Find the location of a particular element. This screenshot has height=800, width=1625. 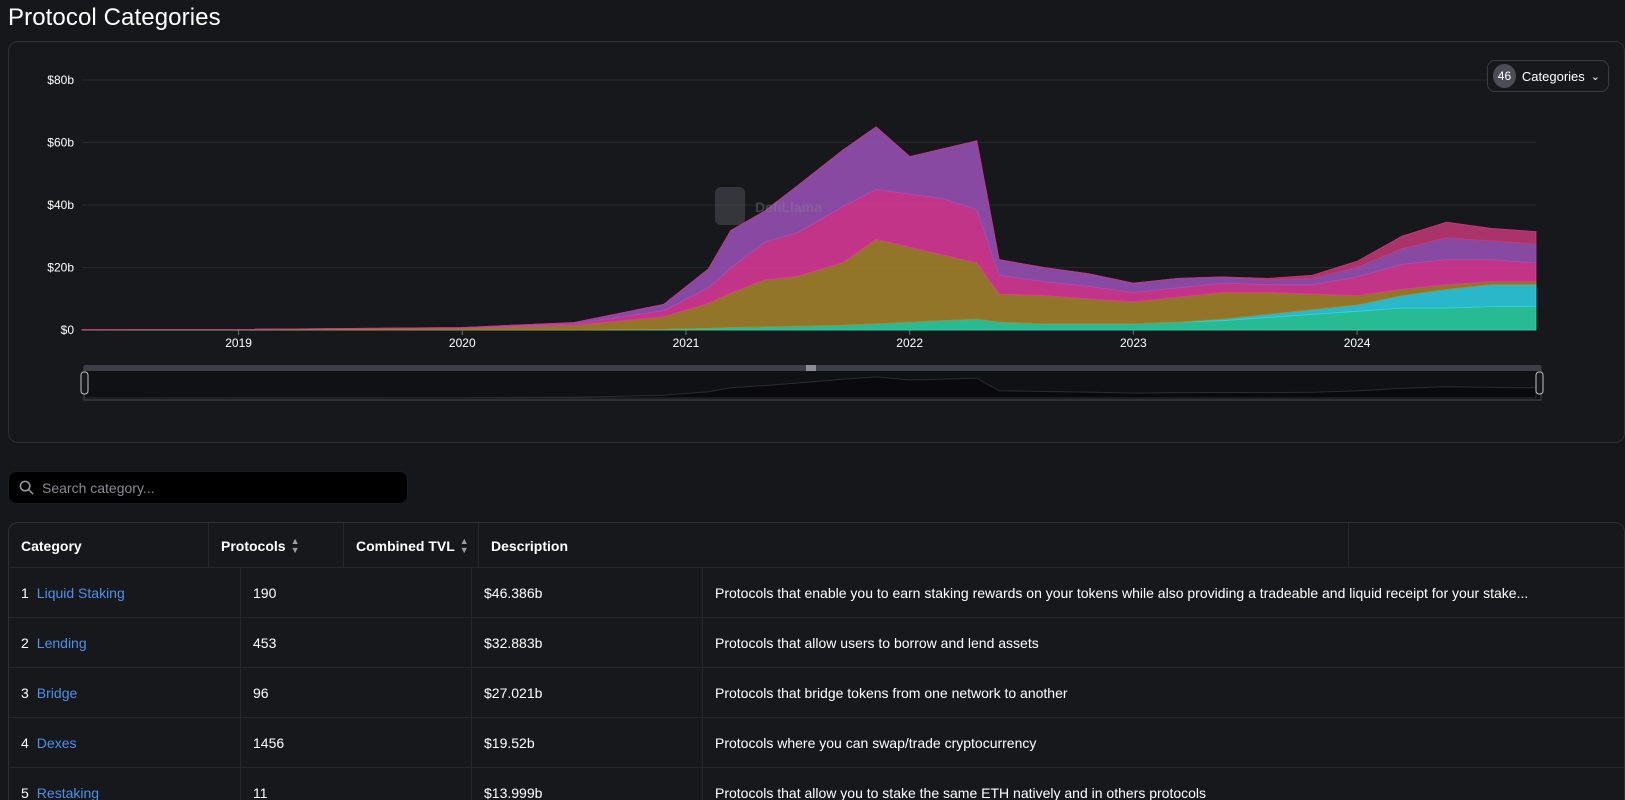

cell-category: 2 Lending is located at coordinates (125, 643).